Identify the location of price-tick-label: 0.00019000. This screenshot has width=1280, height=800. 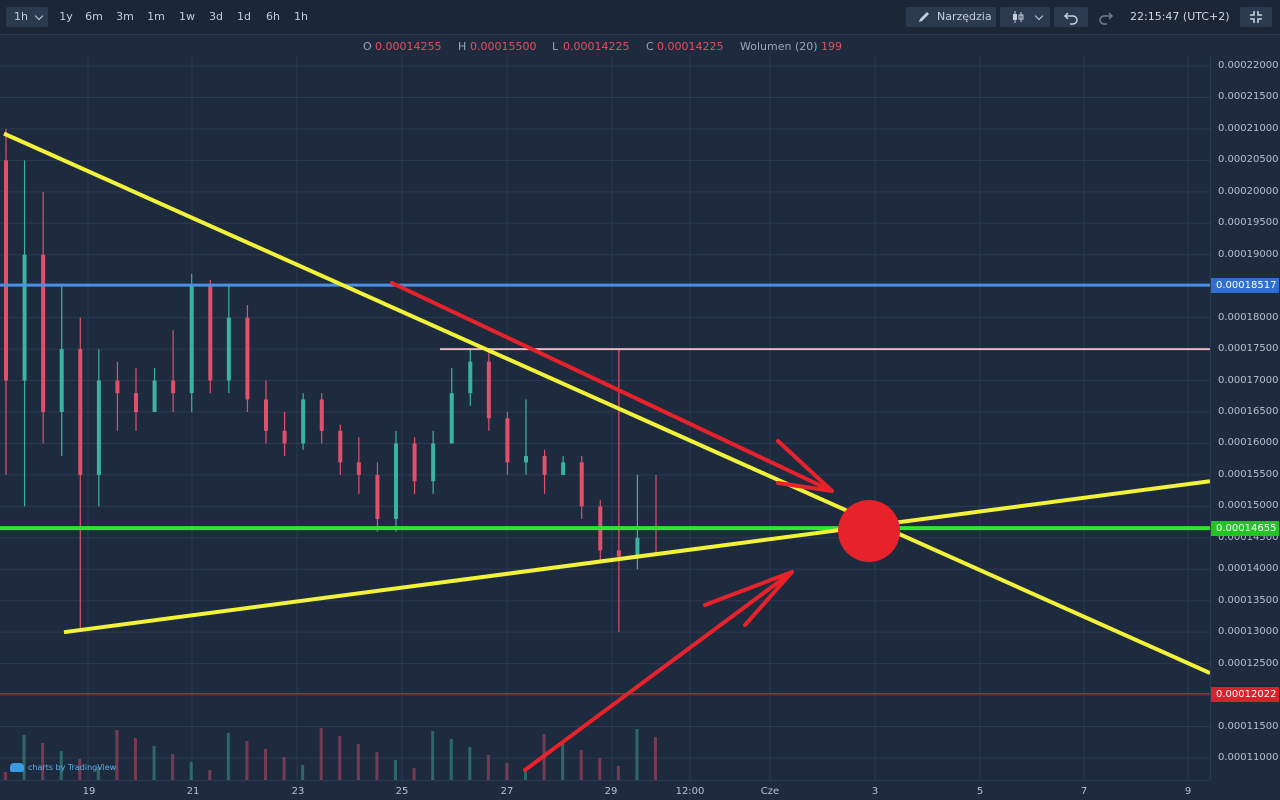
(1248, 254).